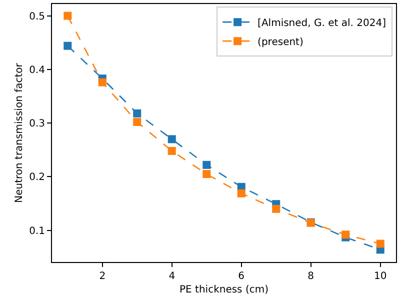 Image resolution: width=400 pixels, height=302 pixels. I want to click on x-axis-title: PE thickness (cm), so click(224, 290).